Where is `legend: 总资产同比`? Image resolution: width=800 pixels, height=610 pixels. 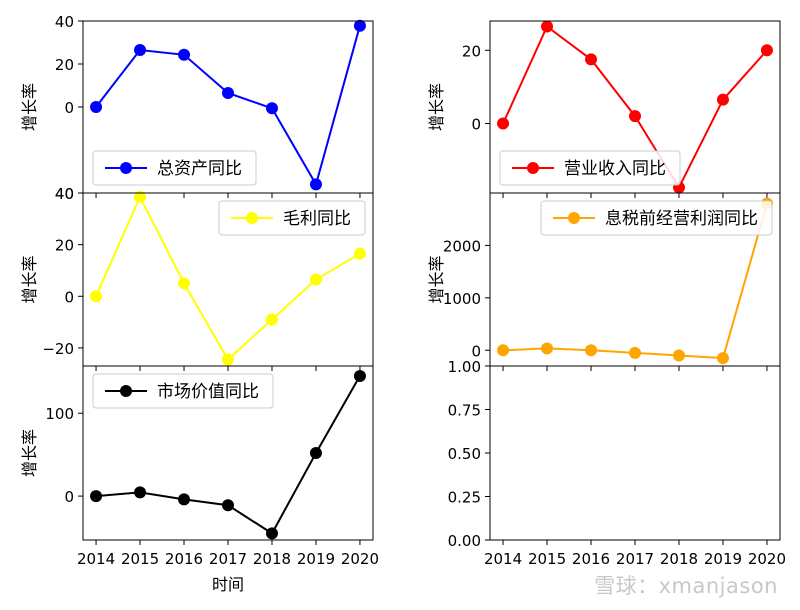 legend: 总资产同比 is located at coordinates (174, 168).